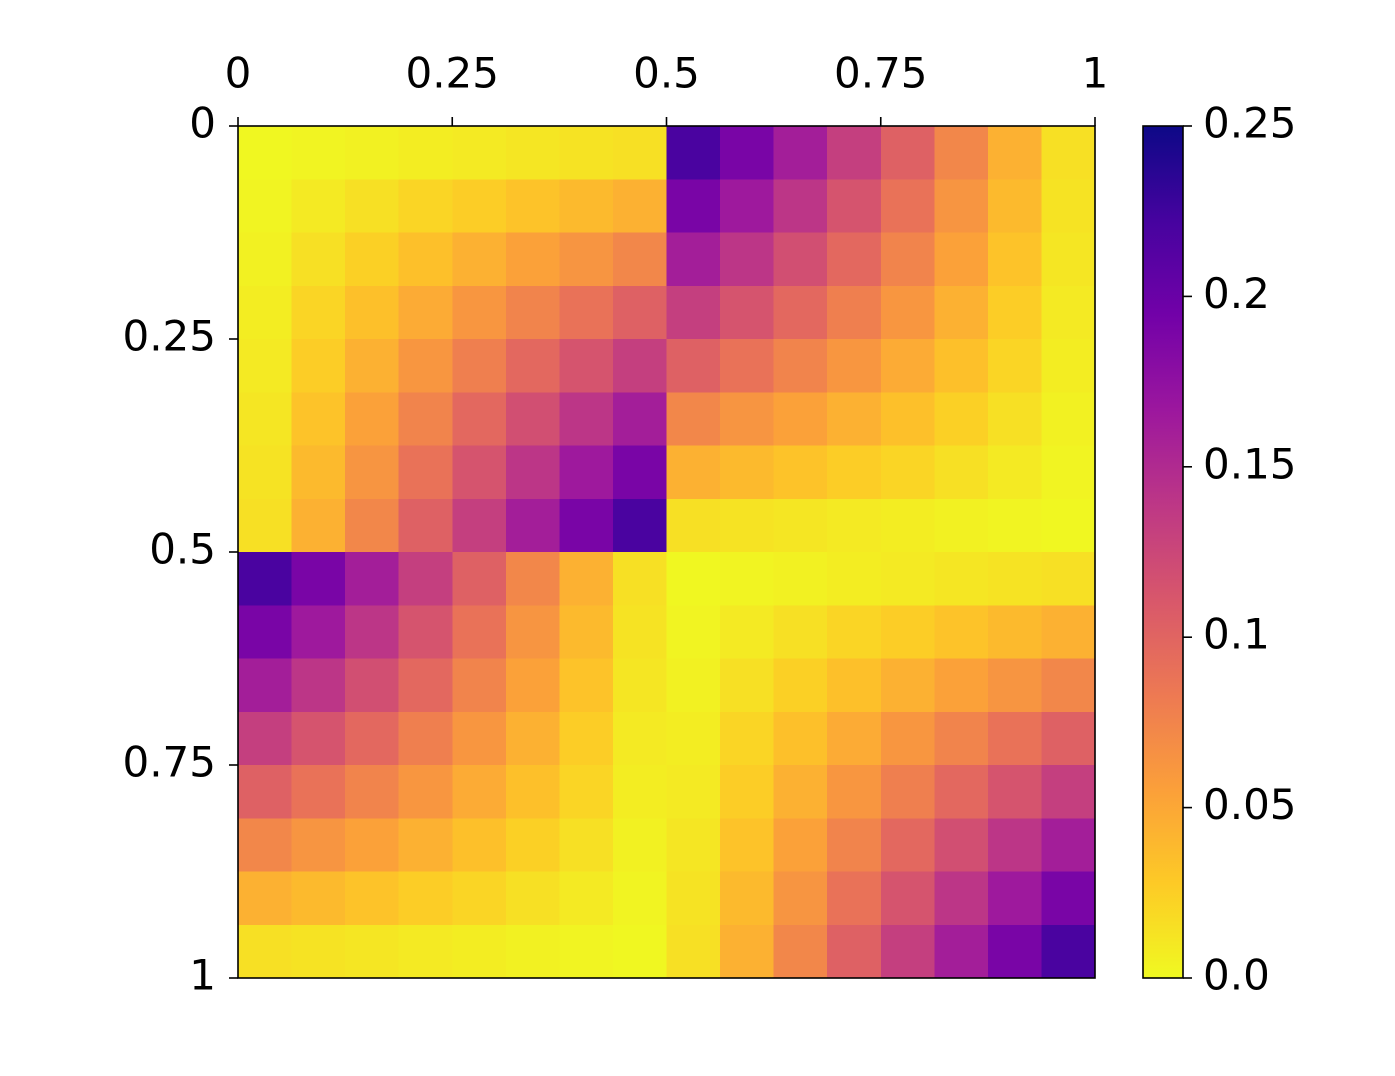 The height and width of the screenshot is (1076, 1395). What do you see at coordinates (452, 73) in the screenshot?
I see `x-tick-label: 0.25` at bounding box center [452, 73].